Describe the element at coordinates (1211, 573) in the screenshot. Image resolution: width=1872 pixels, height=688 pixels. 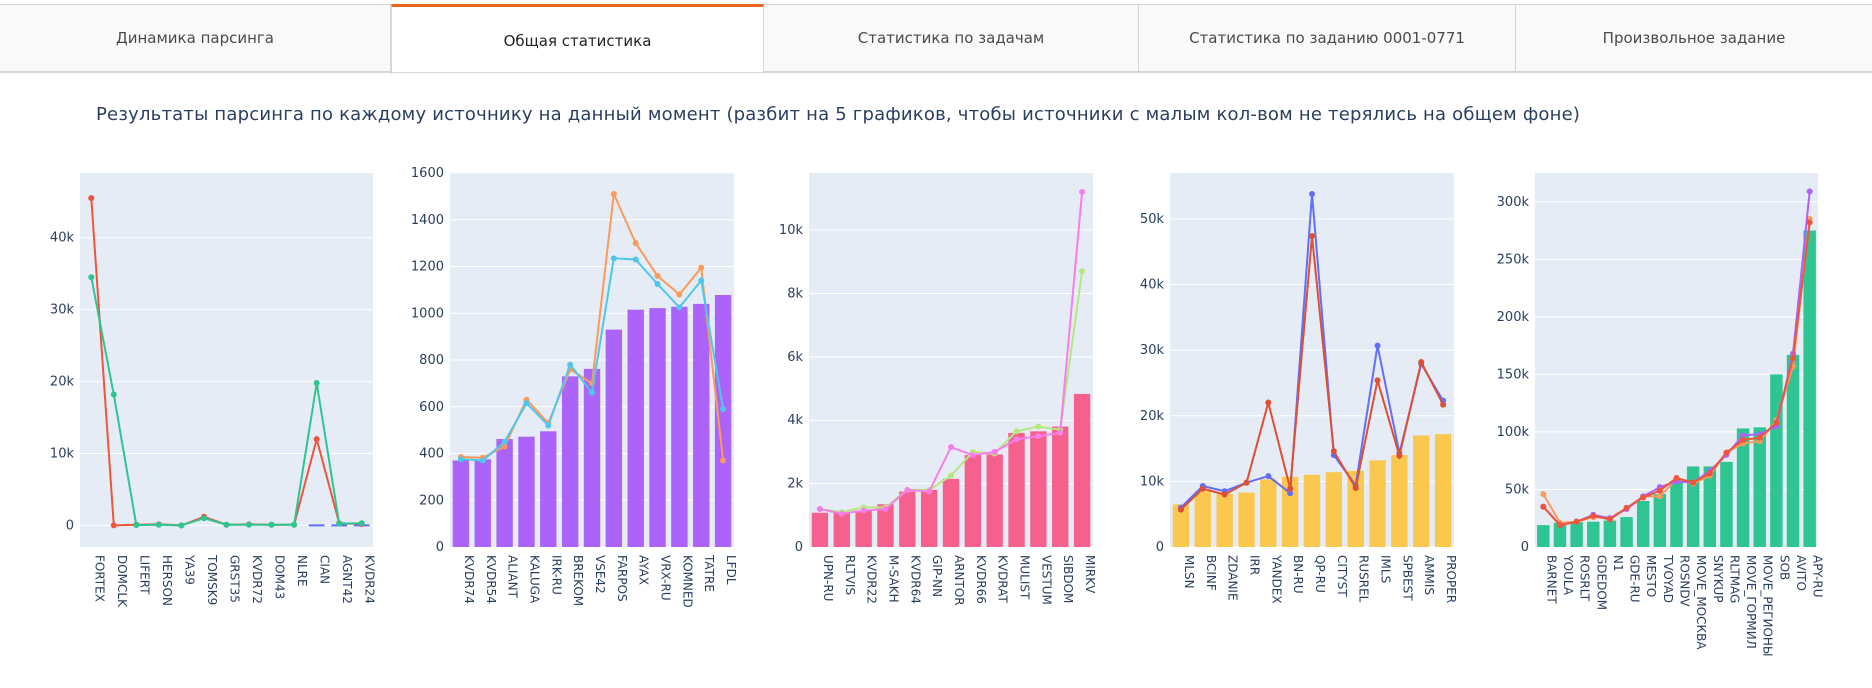
I see `x-tick-label: BCINF` at that location.